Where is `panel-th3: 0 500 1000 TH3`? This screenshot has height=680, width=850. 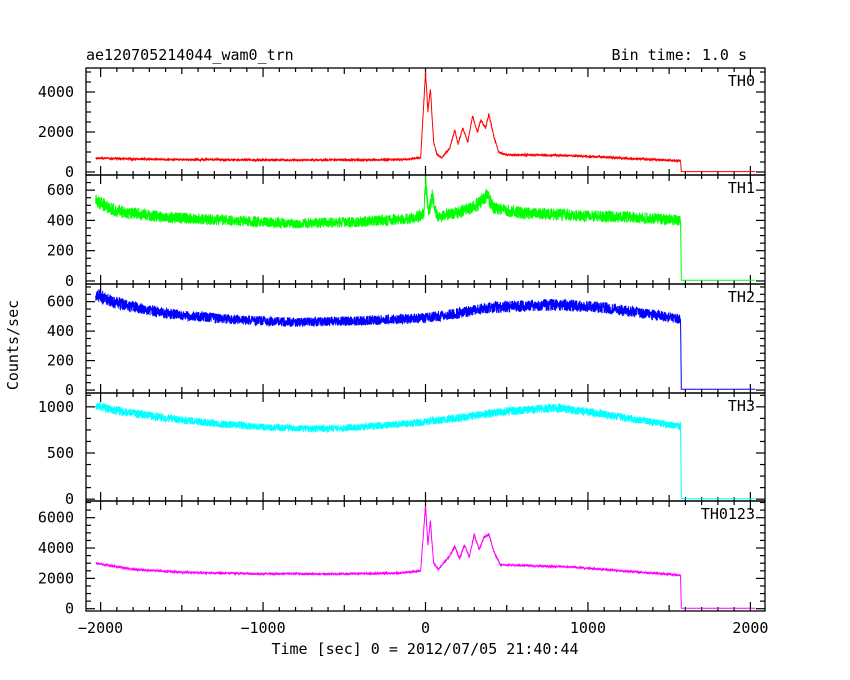
panel-th3: 0 500 1000 TH3 is located at coordinates (402, 450).